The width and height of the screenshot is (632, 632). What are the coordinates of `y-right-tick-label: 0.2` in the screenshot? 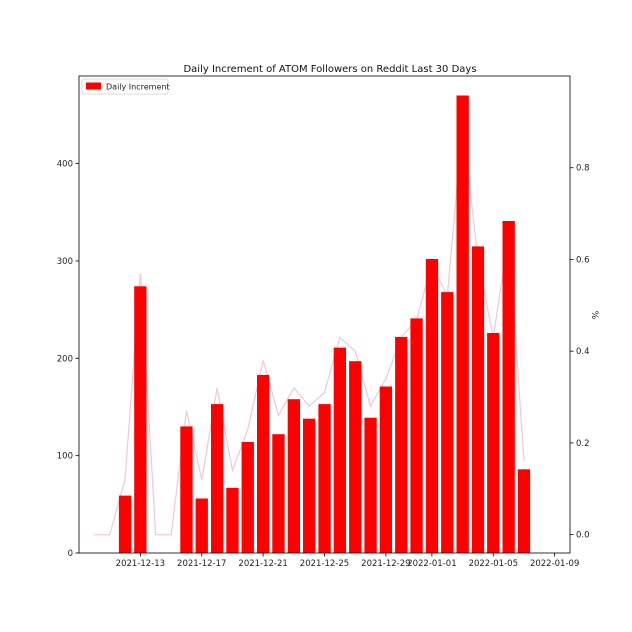 It's located at (583, 444).